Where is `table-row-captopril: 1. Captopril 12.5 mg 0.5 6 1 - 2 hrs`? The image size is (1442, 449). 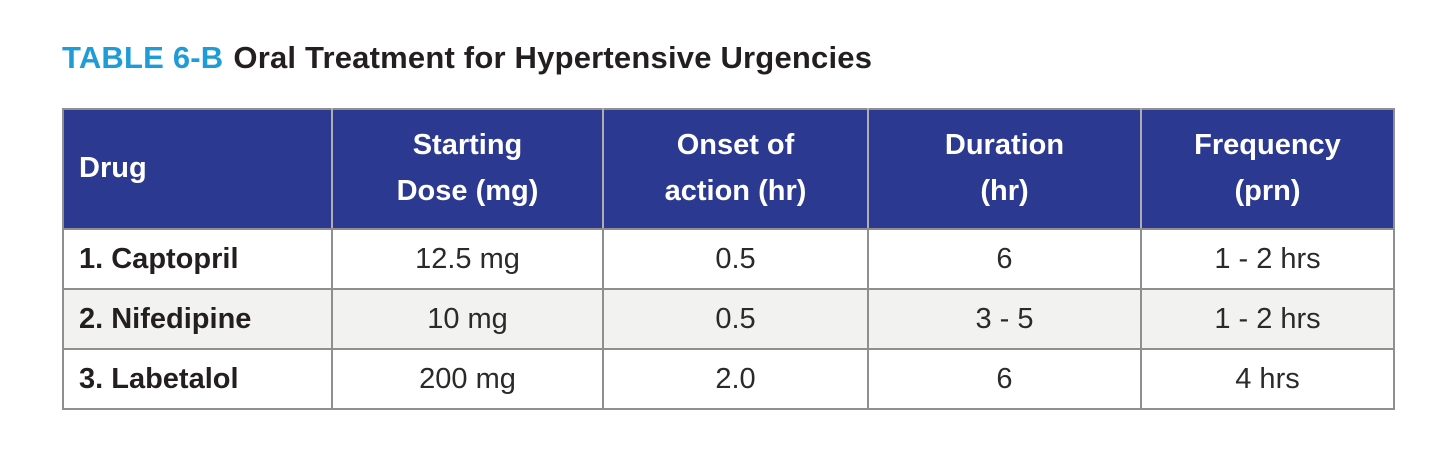 table-row-captopril: 1. Captopril 12.5 mg 0.5 6 1 - 2 hrs is located at coordinates (728, 259).